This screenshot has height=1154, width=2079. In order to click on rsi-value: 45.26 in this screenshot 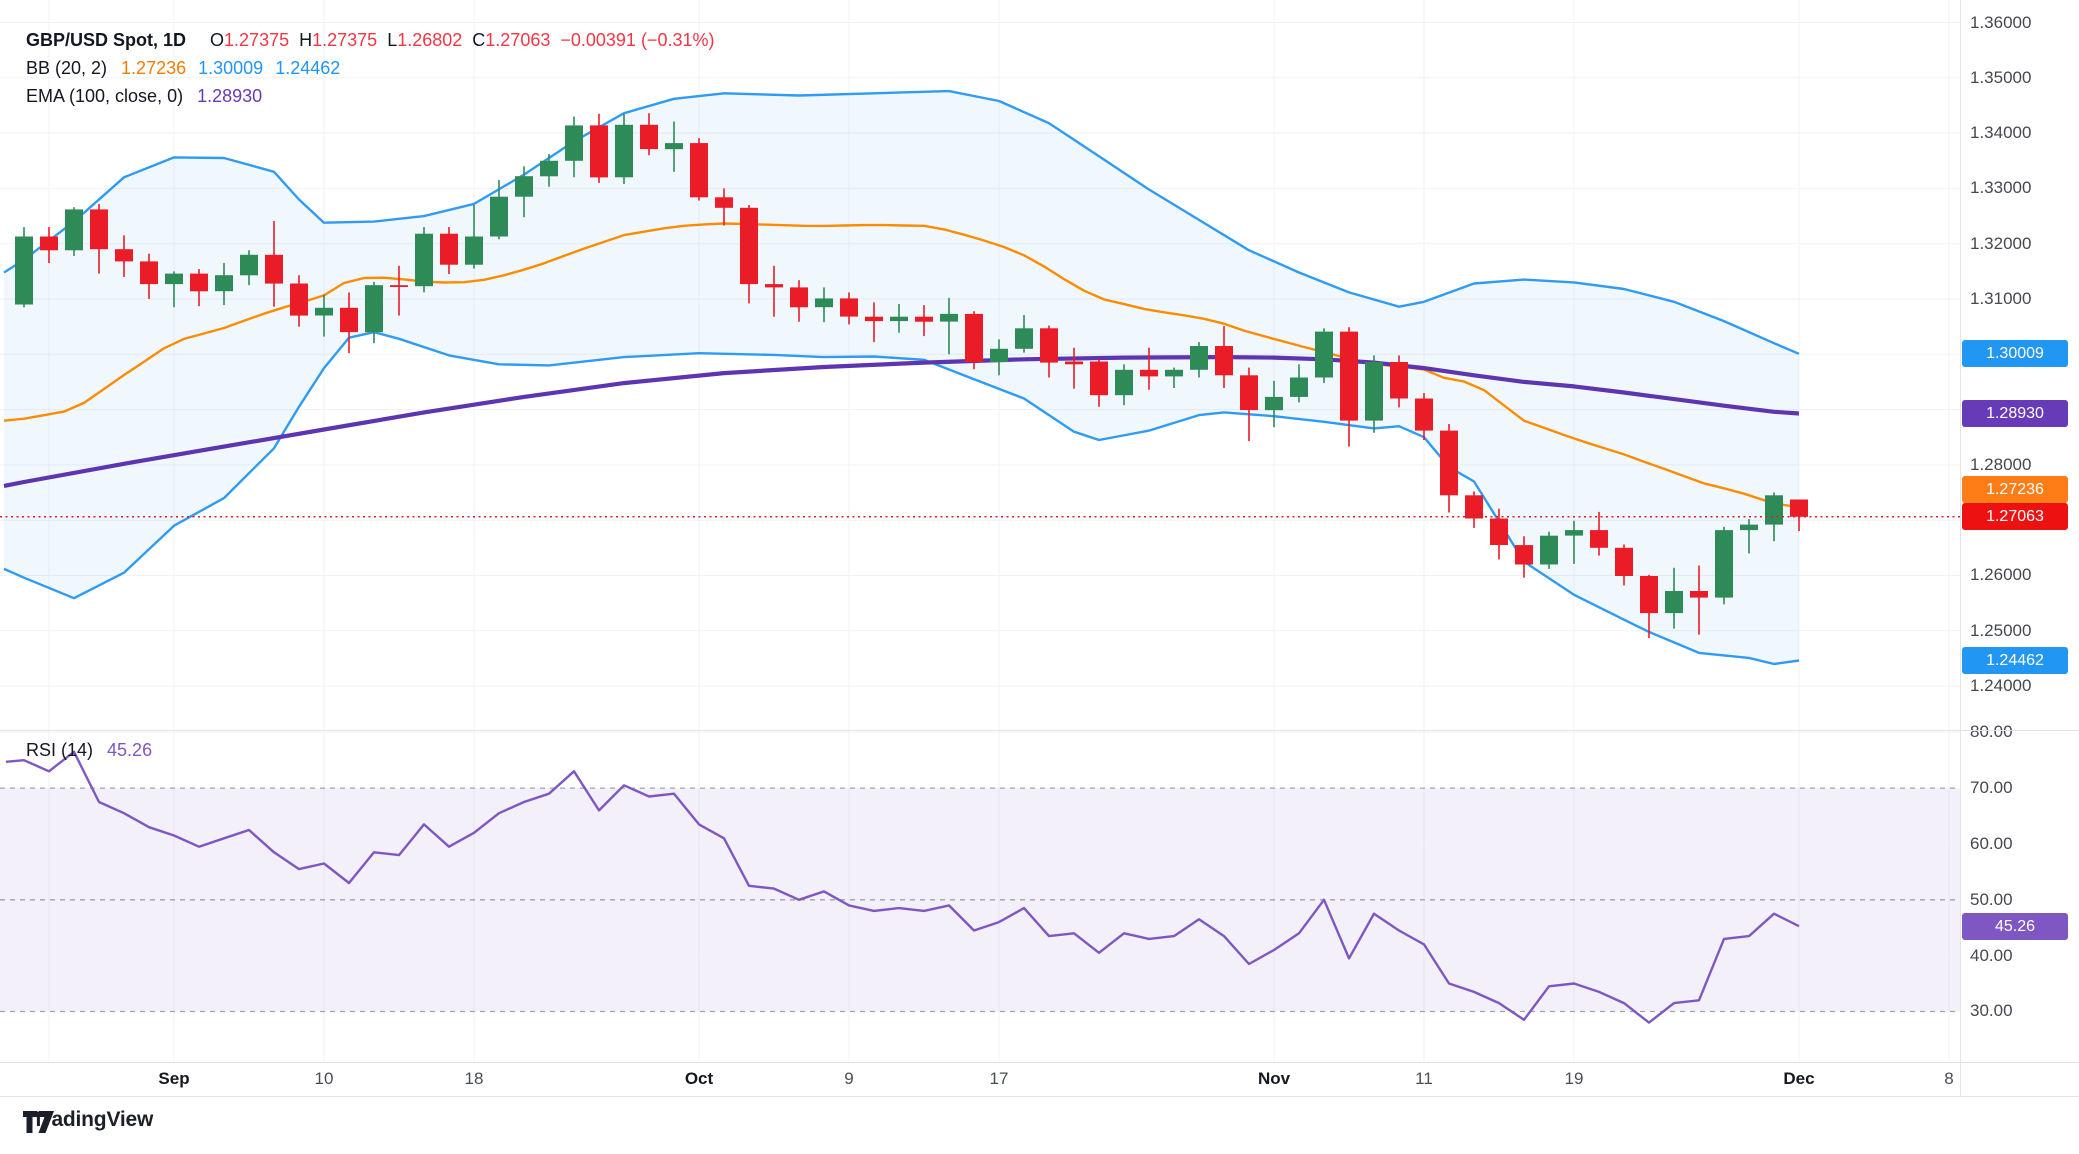, I will do `click(130, 749)`.